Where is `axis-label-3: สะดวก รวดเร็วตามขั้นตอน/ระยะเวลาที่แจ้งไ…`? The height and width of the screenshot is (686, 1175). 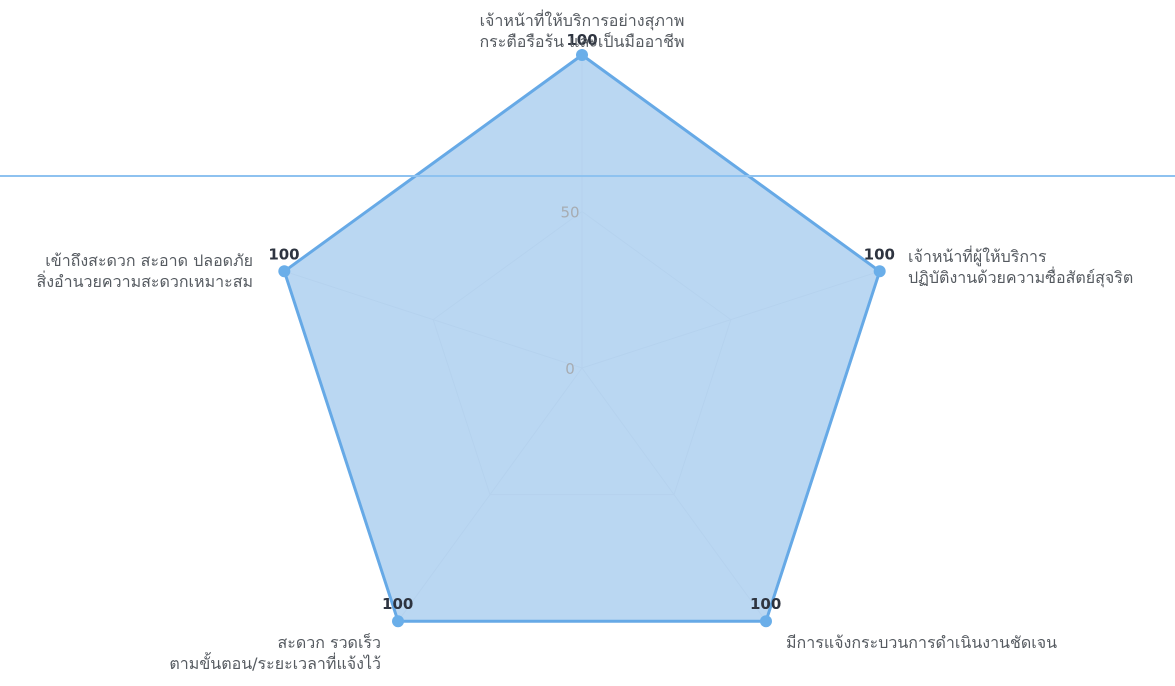
axis-label-3: สะดวก รวดเร็วตามขั้นตอน/ระยะเวลาที่แจ้งไ… is located at coordinates (275, 652).